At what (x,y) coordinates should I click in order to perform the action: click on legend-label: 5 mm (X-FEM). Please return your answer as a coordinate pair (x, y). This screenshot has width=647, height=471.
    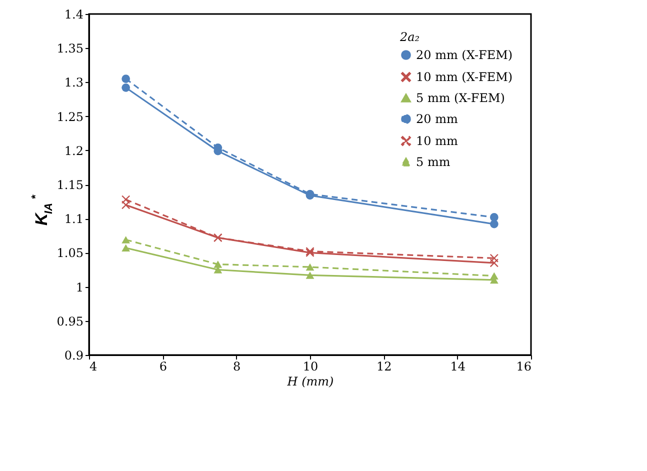
    Looking at the image, I should click on (460, 98).